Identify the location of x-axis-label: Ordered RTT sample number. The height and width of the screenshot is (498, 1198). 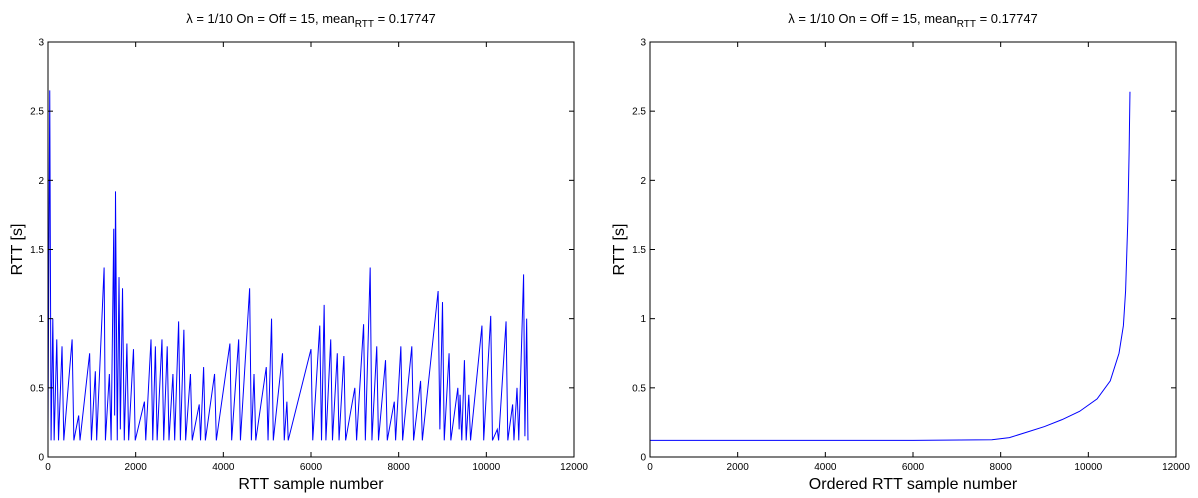
(913, 484).